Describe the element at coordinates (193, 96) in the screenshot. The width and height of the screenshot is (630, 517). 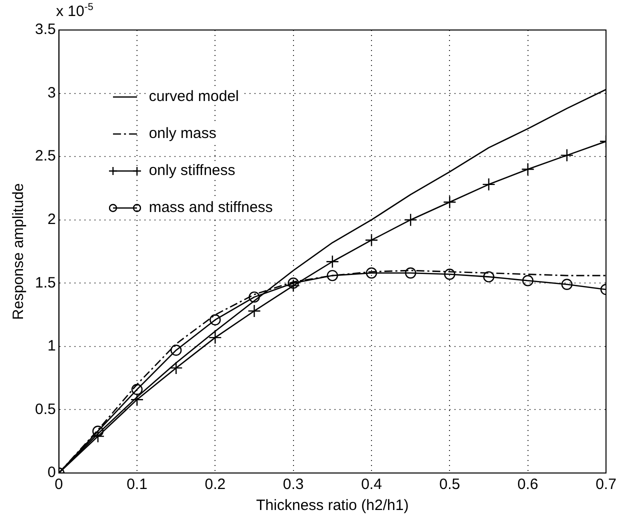
I see `legend-label: curved model` at that location.